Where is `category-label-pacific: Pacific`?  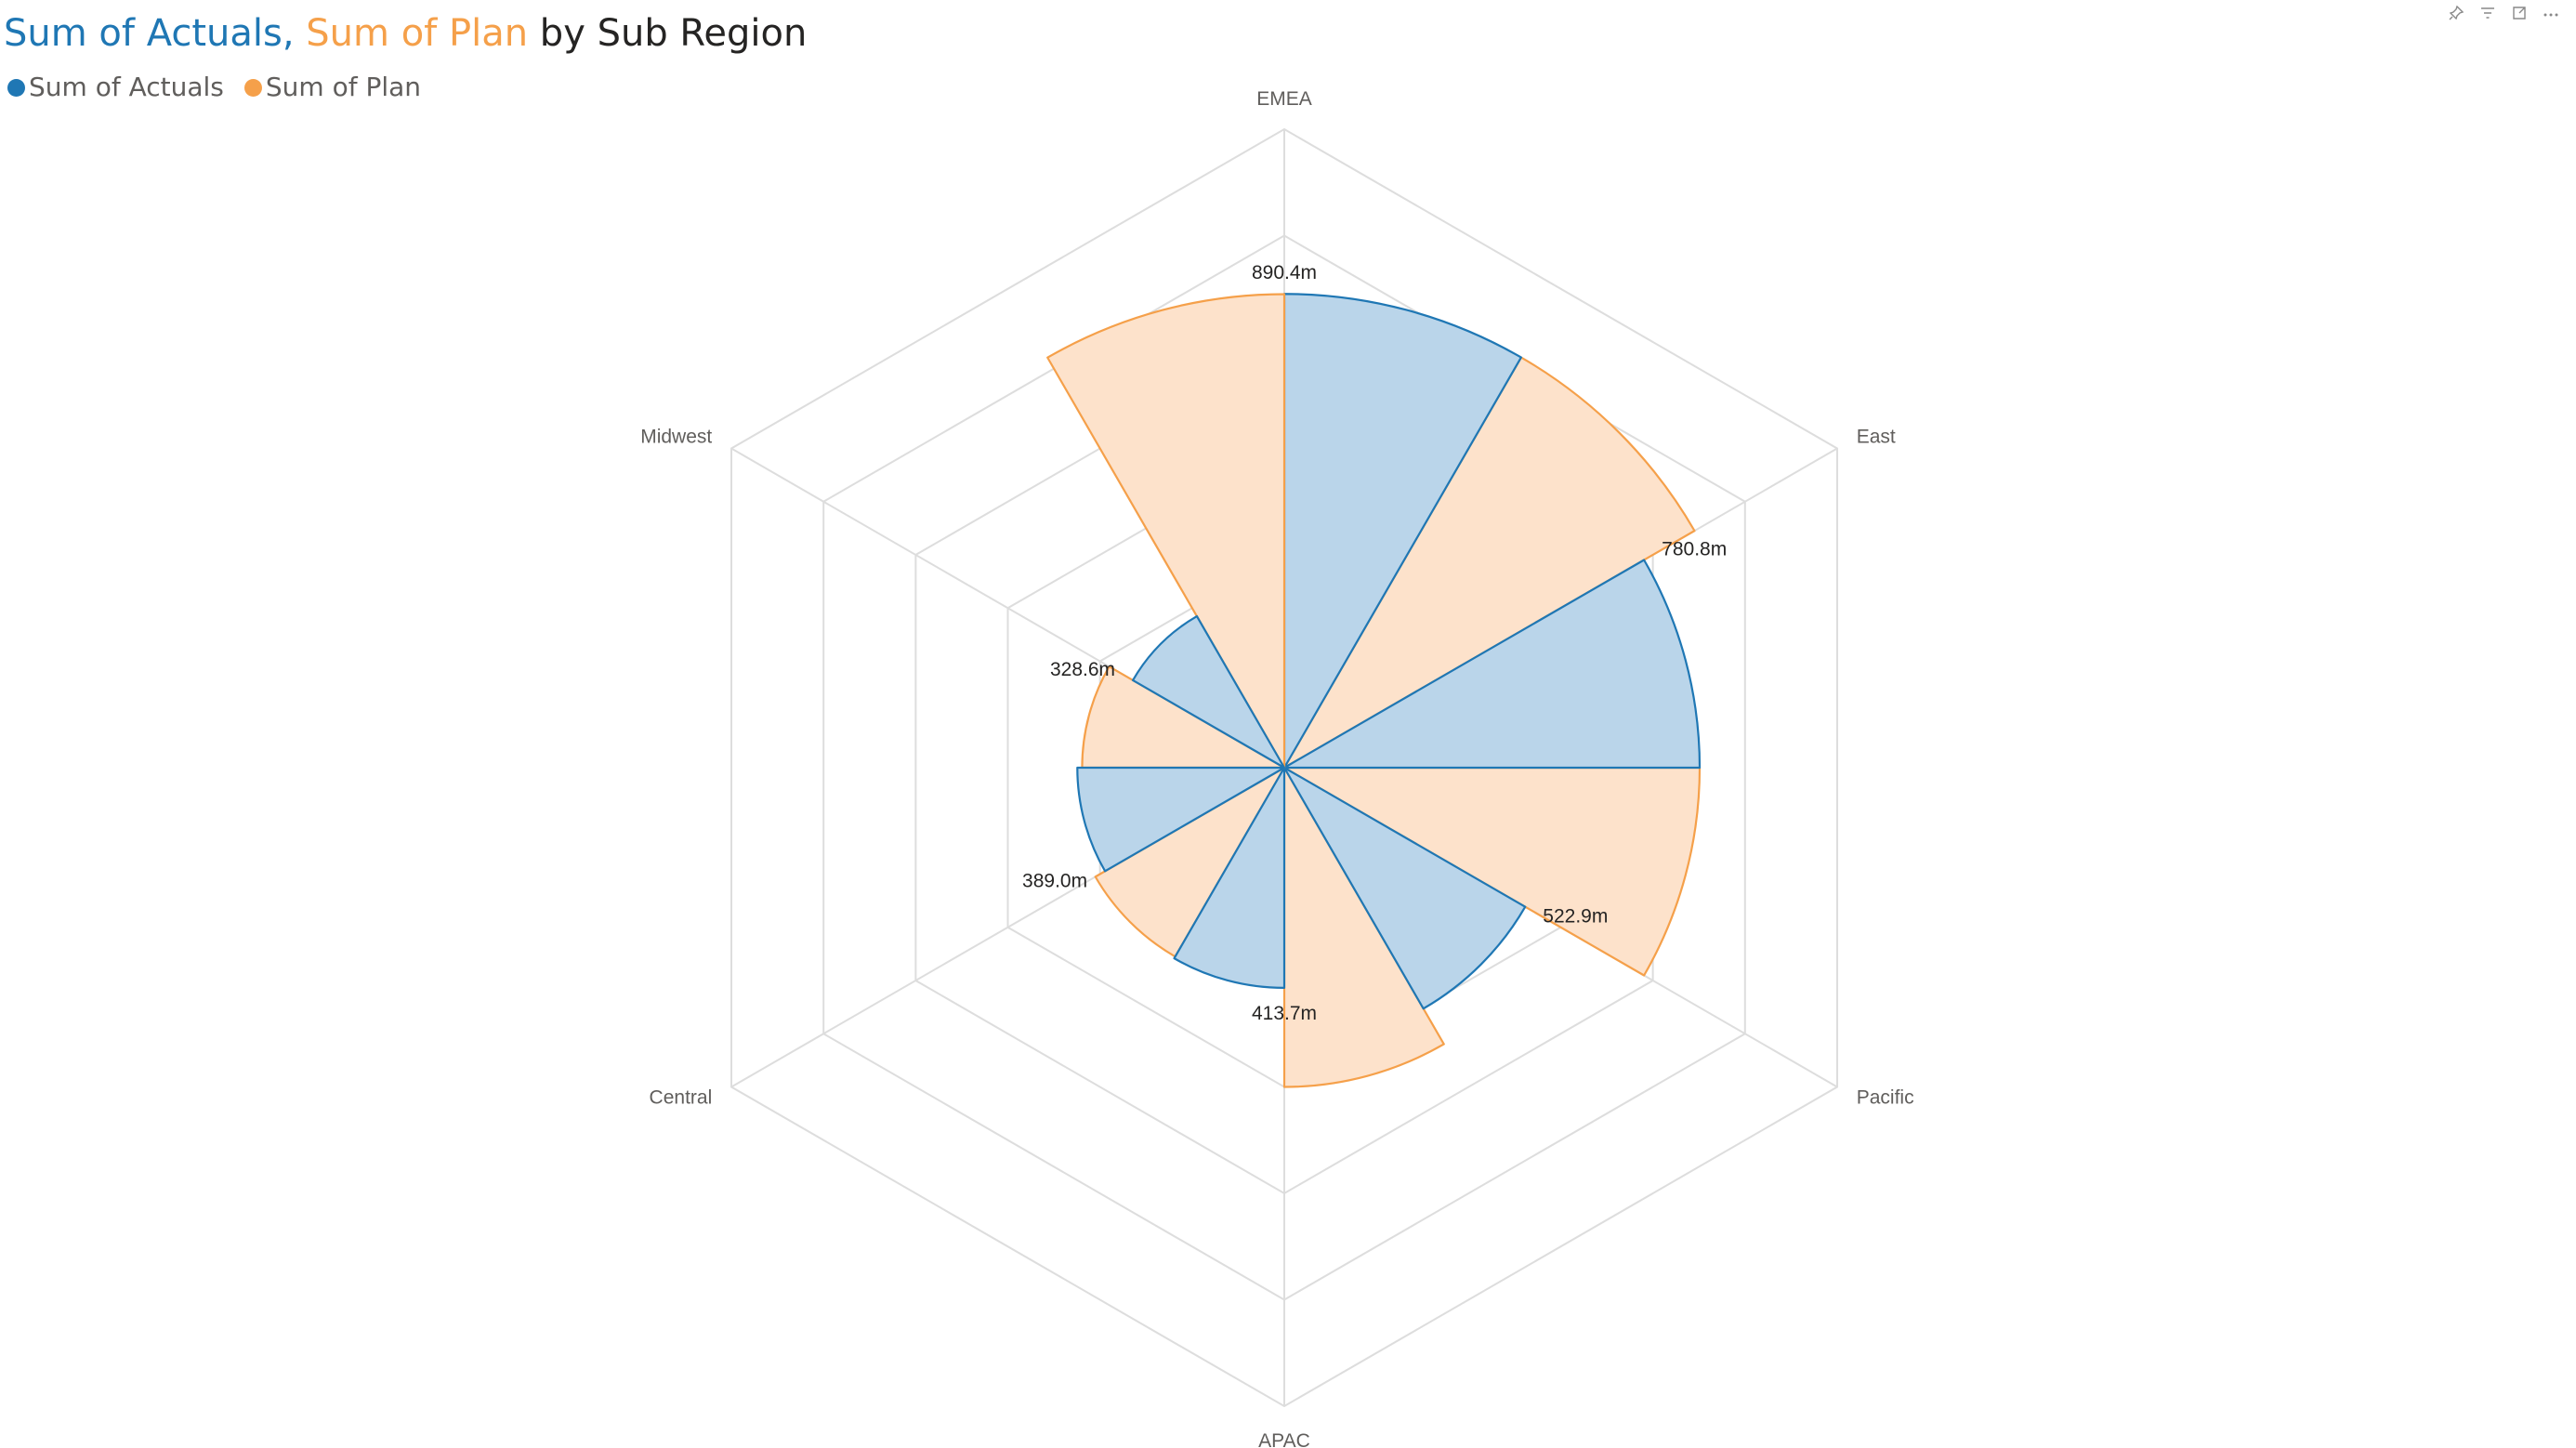
category-label-pacific: Pacific is located at coordinates (1885, 1098).